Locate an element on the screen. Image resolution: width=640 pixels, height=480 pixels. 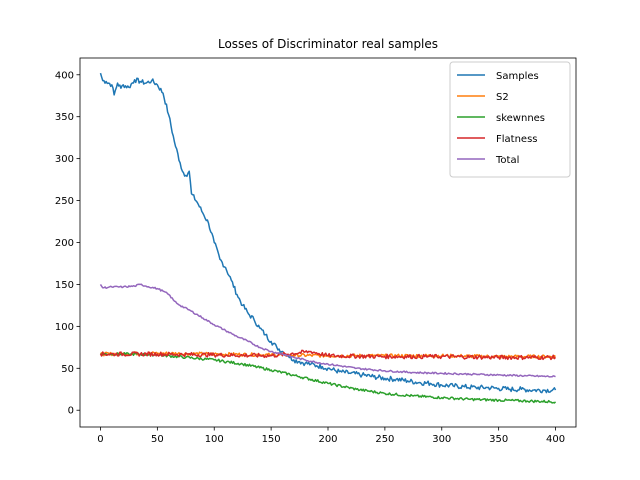
y-tick-label: 400 is located at coordinates (64, 75).